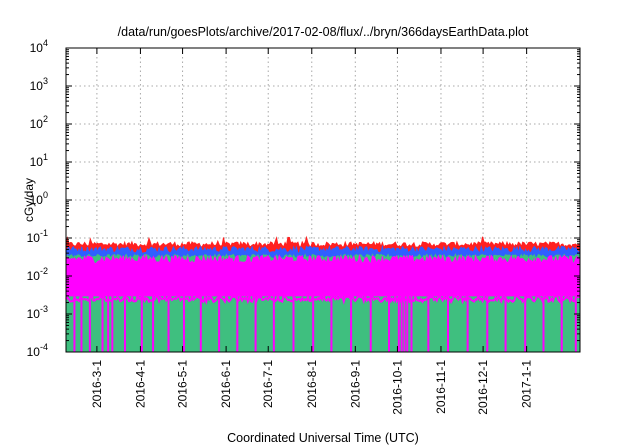  What do you see at coordinates (37, 236) in the screenshot?
I see `y-tick-label: 10⁻¹` at bounding box center [37, 236].